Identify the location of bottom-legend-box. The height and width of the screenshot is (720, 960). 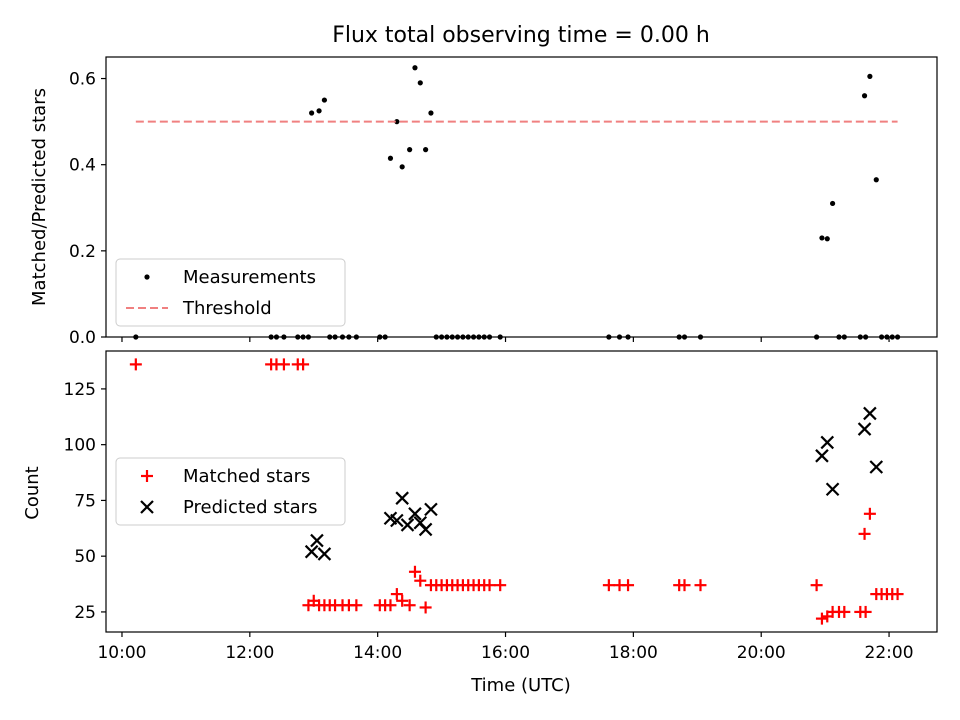
(230, 491).